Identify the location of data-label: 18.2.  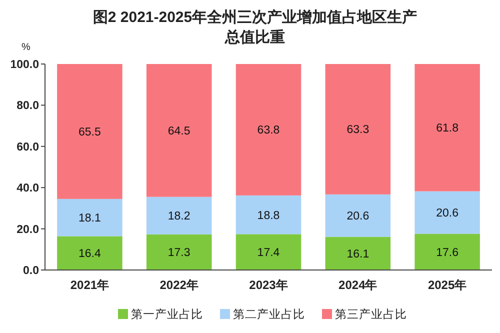
(179, 216).